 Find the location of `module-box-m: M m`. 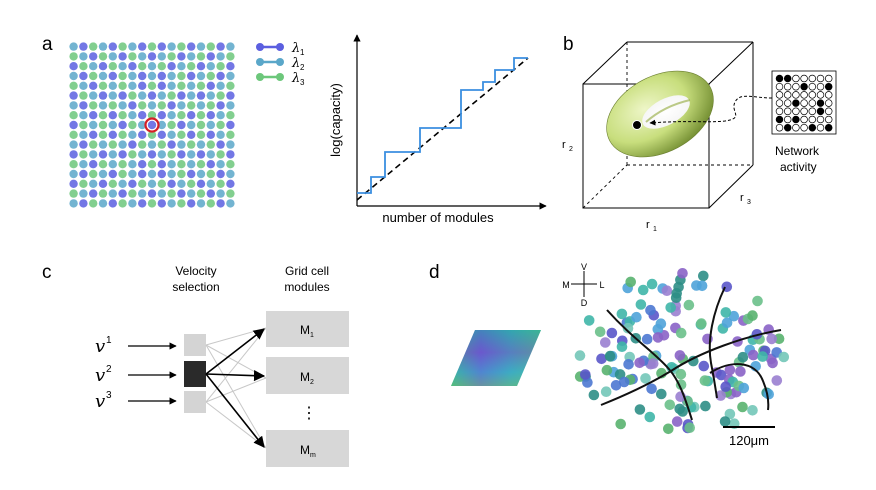

module-box-m: M m is located at coordinates (307, 448).